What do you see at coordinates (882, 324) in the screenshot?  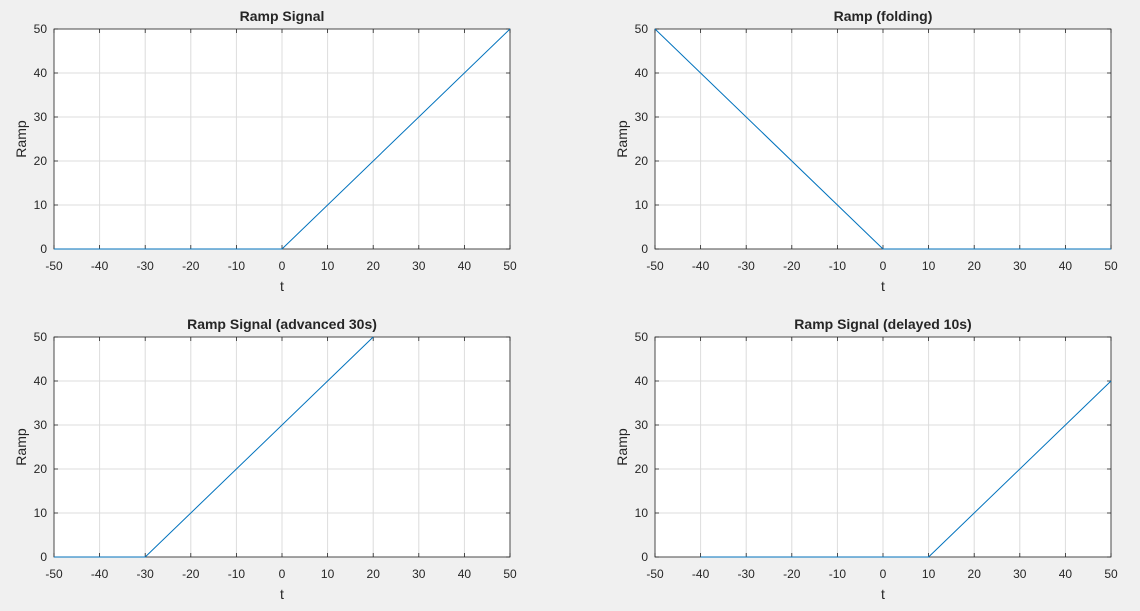 I see `chart-4-title: Ramp Signal (delayed 10s)` at bounding box center [882, 324].